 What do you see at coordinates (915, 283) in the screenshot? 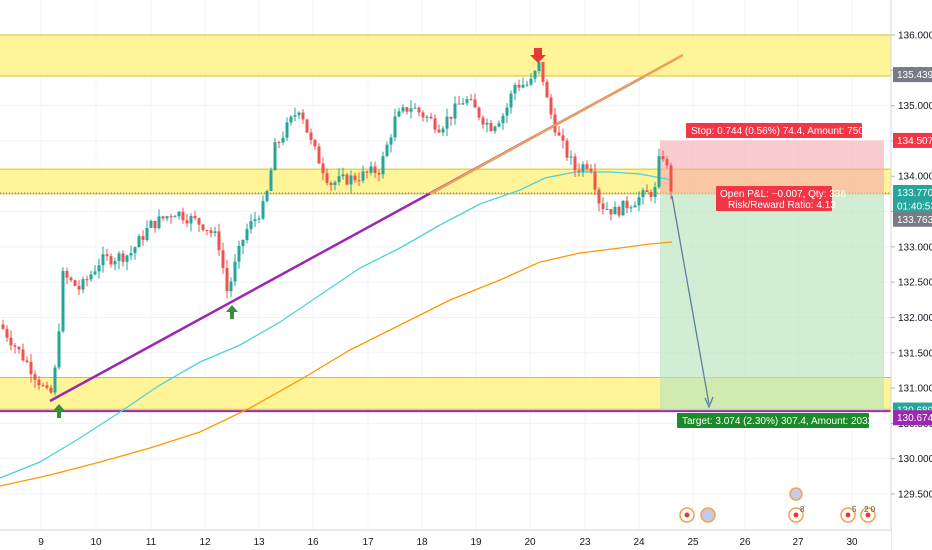
I see `price-tick-label: 132.500` at bounding box center [915, 283].